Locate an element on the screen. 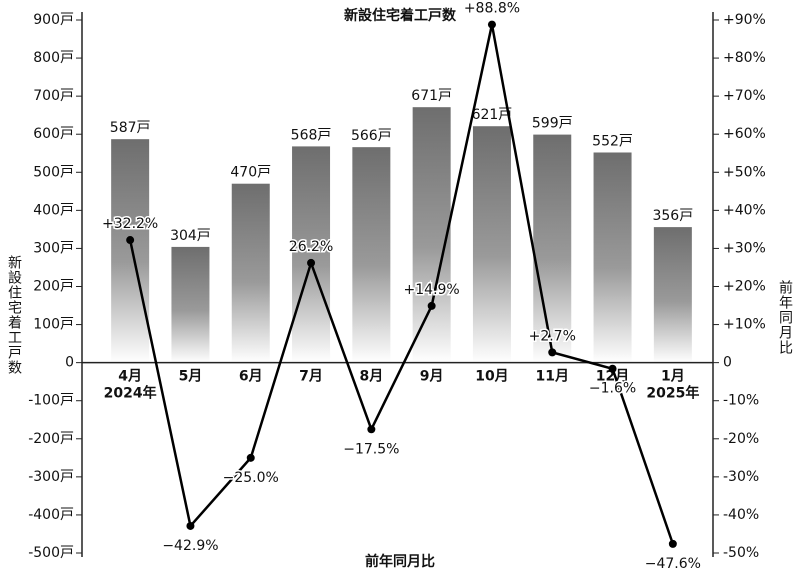  y2-tick-label: +60% is located at coordinates (744, 134).